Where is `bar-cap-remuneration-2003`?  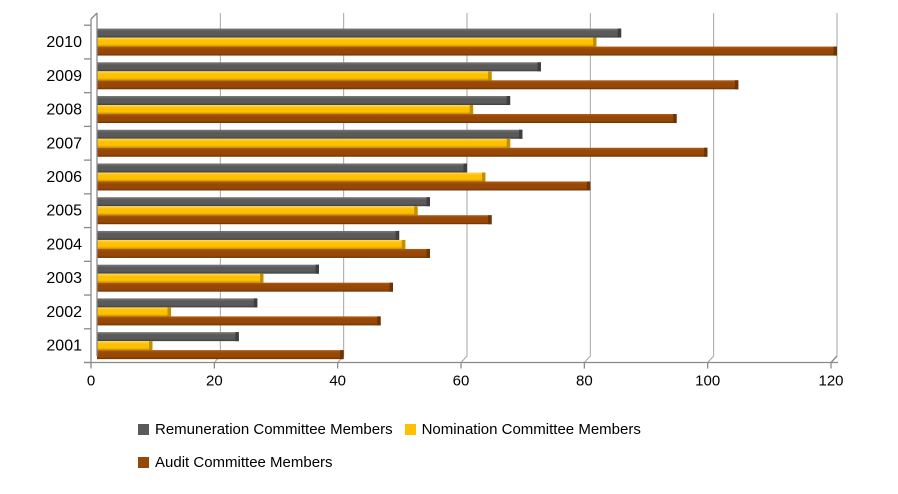
bar-cap-remuneration-2003 is located at coordinates (317, 269).